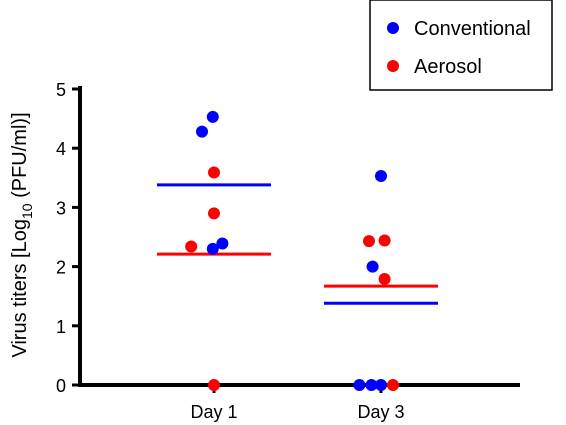  What do you see at coordinates (61, 268) in the screenshot?
I see `y-tick-label: 2` at bounding box center [61, 268].